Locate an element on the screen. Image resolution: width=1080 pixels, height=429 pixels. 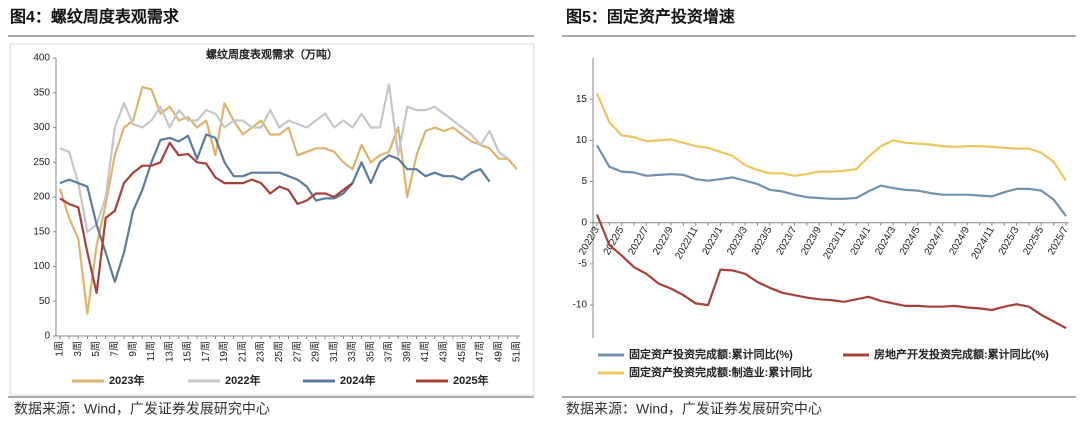
figure-header: 图4：螺纹周度表观需求 is located at coordinates (95, 16).